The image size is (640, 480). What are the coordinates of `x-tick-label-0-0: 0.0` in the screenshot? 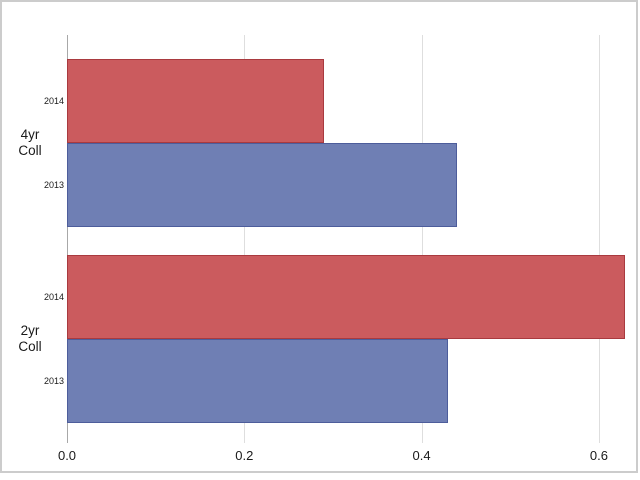 It's located at (67, 455).